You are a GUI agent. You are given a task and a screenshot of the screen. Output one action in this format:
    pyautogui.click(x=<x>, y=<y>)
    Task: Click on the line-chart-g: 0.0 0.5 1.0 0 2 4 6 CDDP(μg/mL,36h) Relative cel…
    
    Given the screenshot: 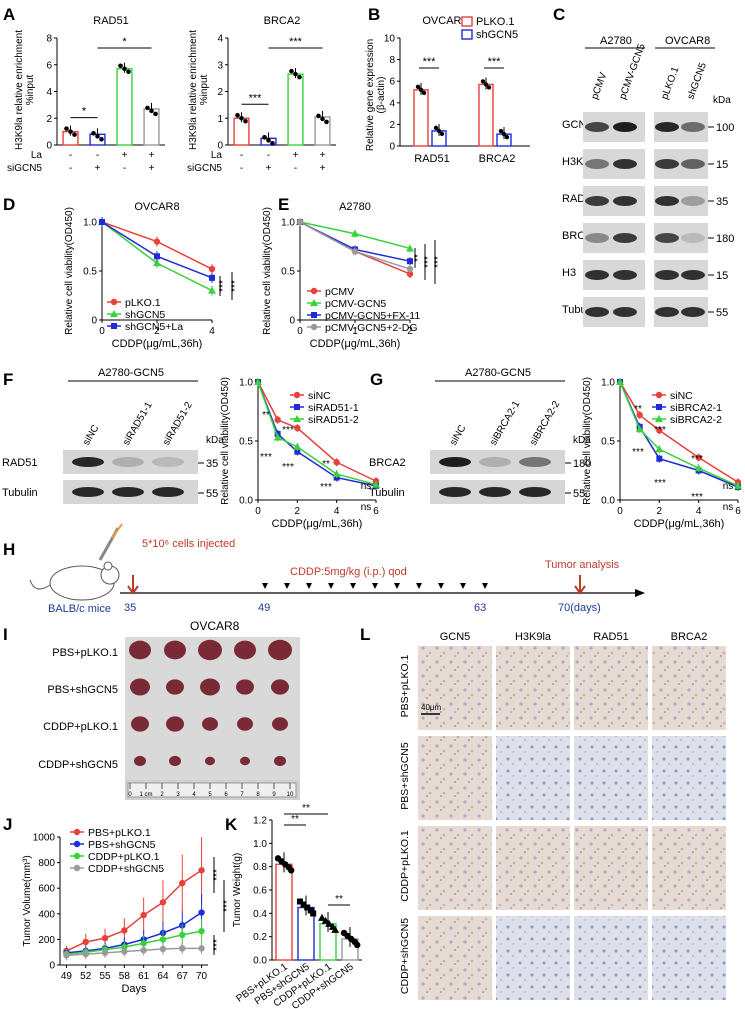 What is the action you would take?
    pyautogui.click(x=662, y=453)
    